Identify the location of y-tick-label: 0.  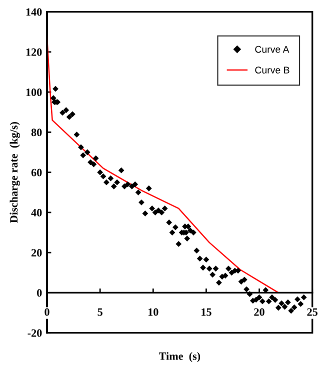
(39, 293).